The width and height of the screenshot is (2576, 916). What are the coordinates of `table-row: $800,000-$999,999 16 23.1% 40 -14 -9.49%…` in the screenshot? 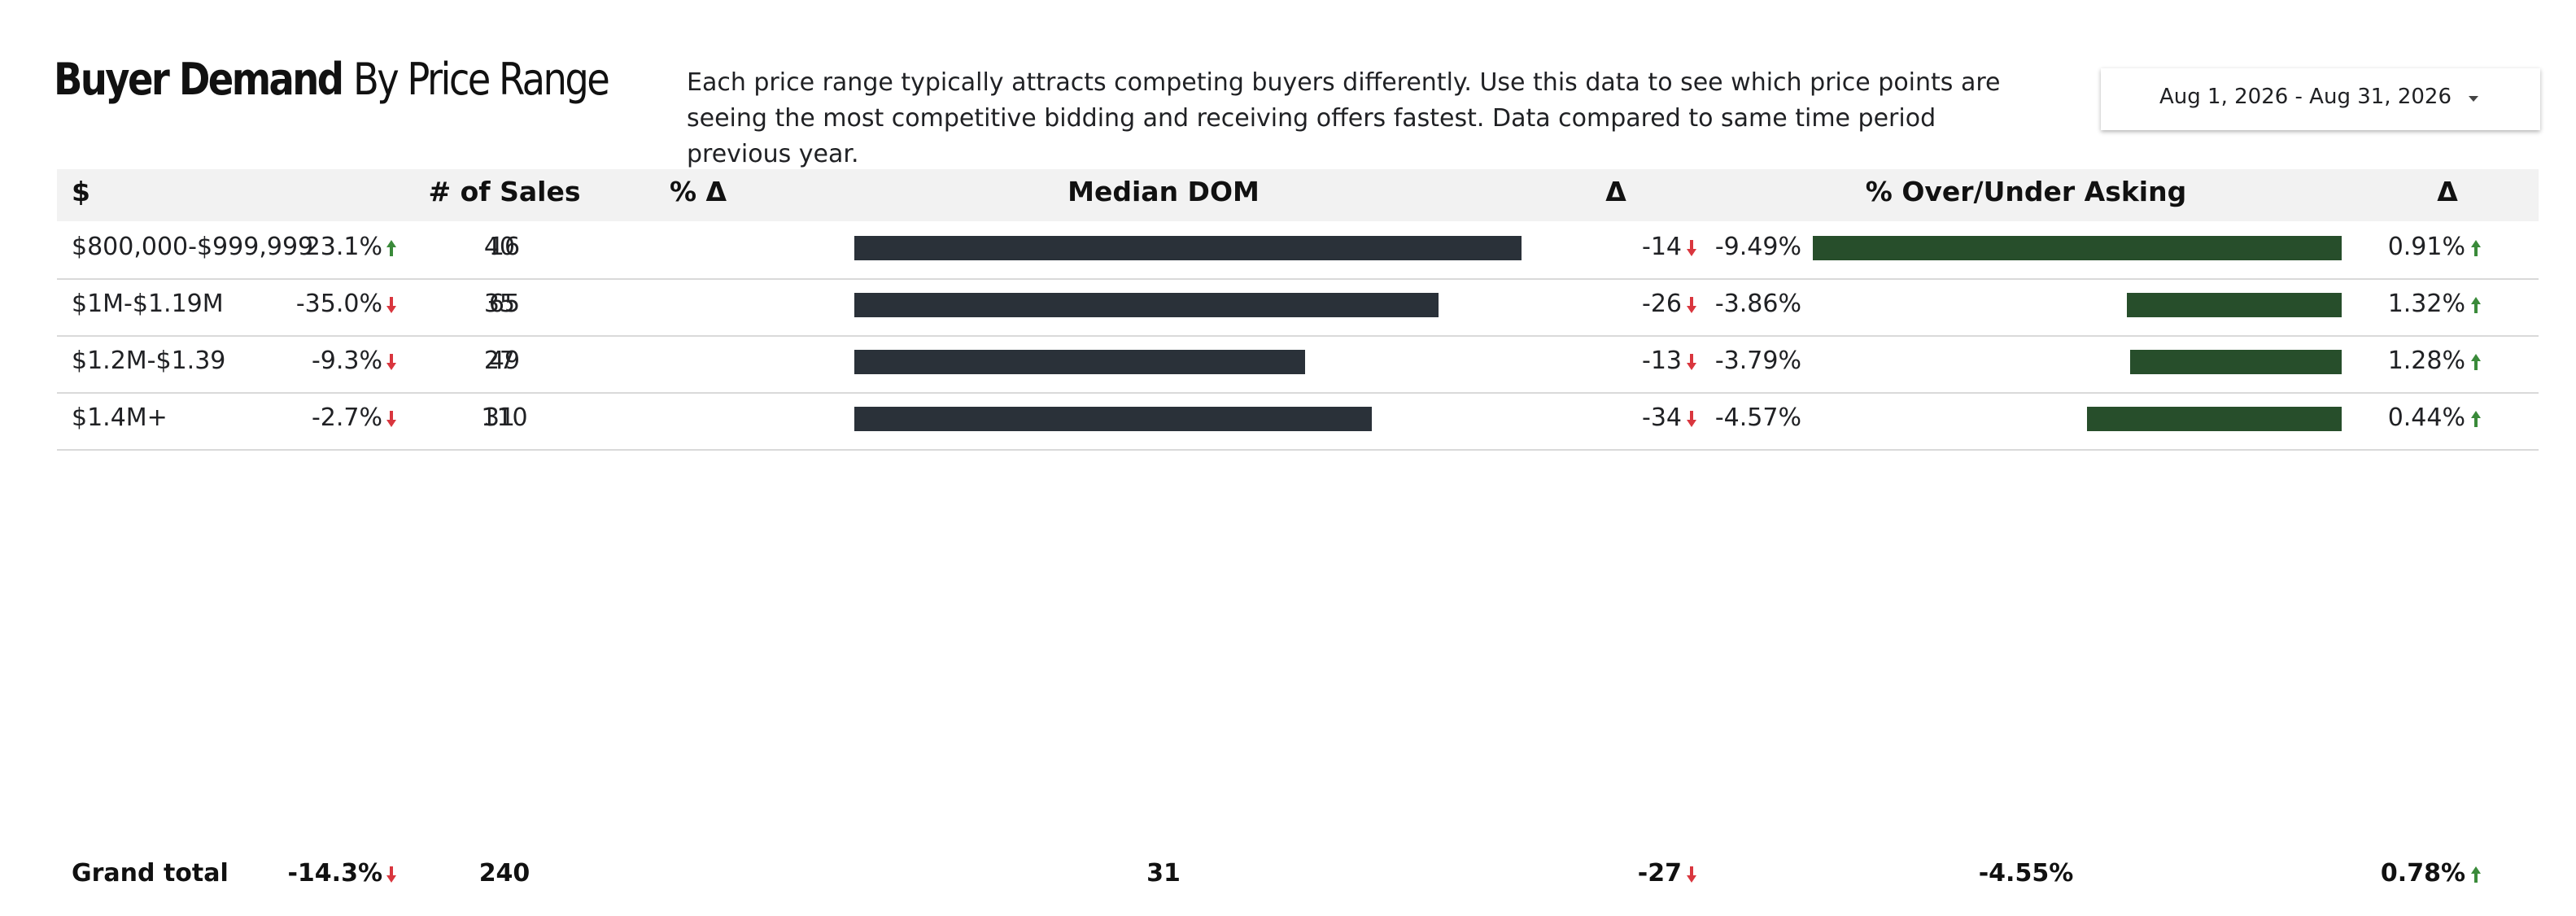 It's located at (1298, 250).